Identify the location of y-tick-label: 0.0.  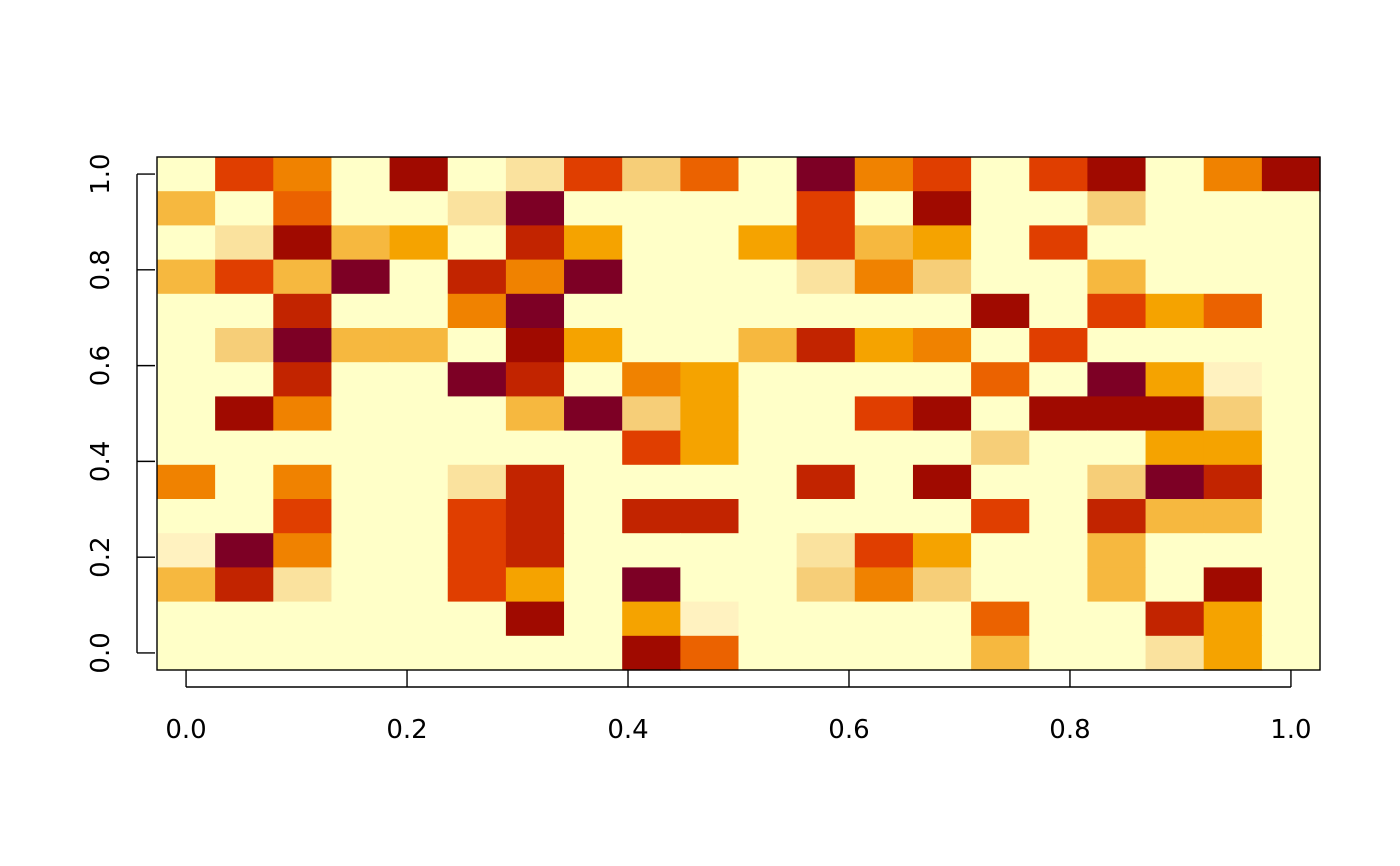
(101, 652).